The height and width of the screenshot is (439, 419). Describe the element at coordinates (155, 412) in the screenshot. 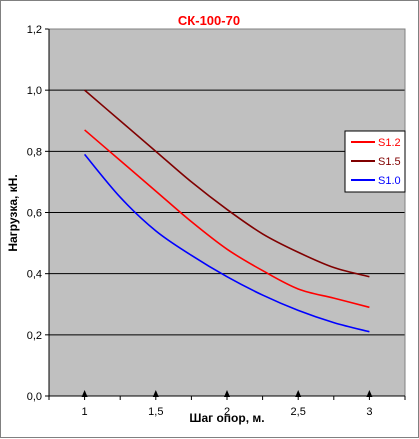

I see `x-tick-label: 1,5` at that location.